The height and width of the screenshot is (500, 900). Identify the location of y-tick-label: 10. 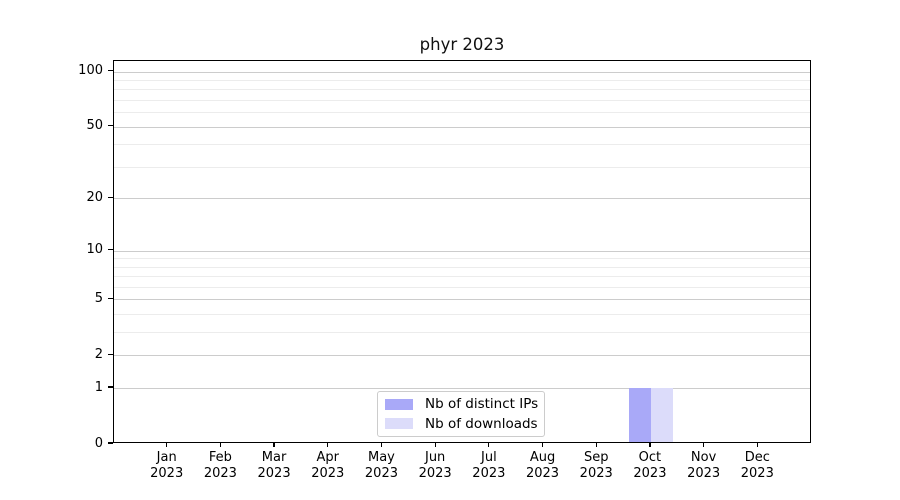
(94, 250).